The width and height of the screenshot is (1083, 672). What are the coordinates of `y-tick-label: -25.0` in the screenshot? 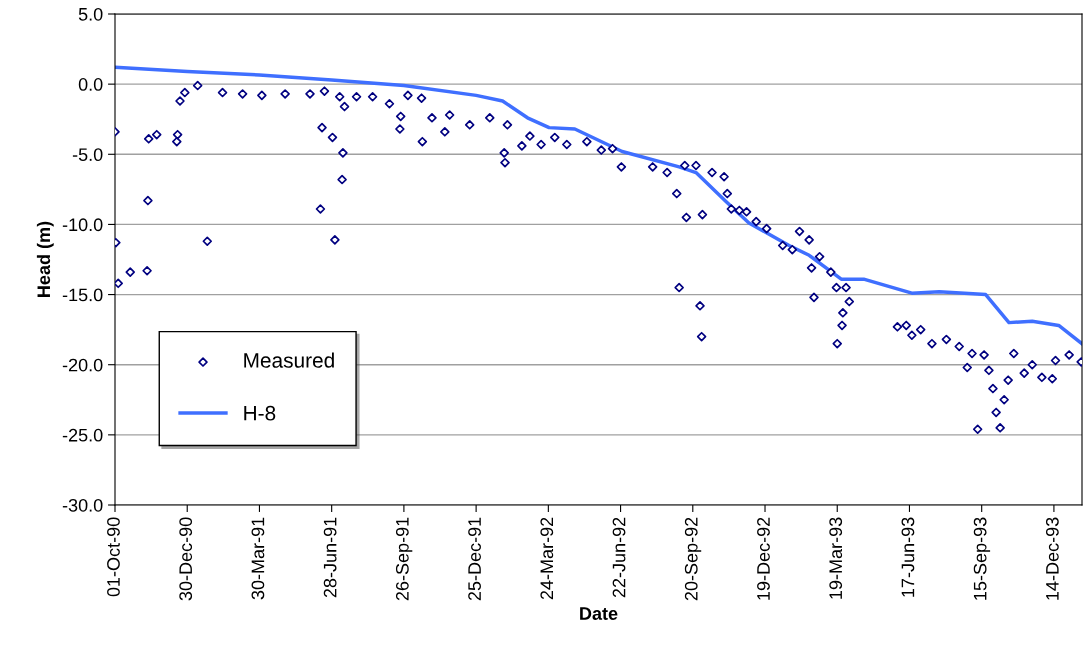 It's located at (82, 435).